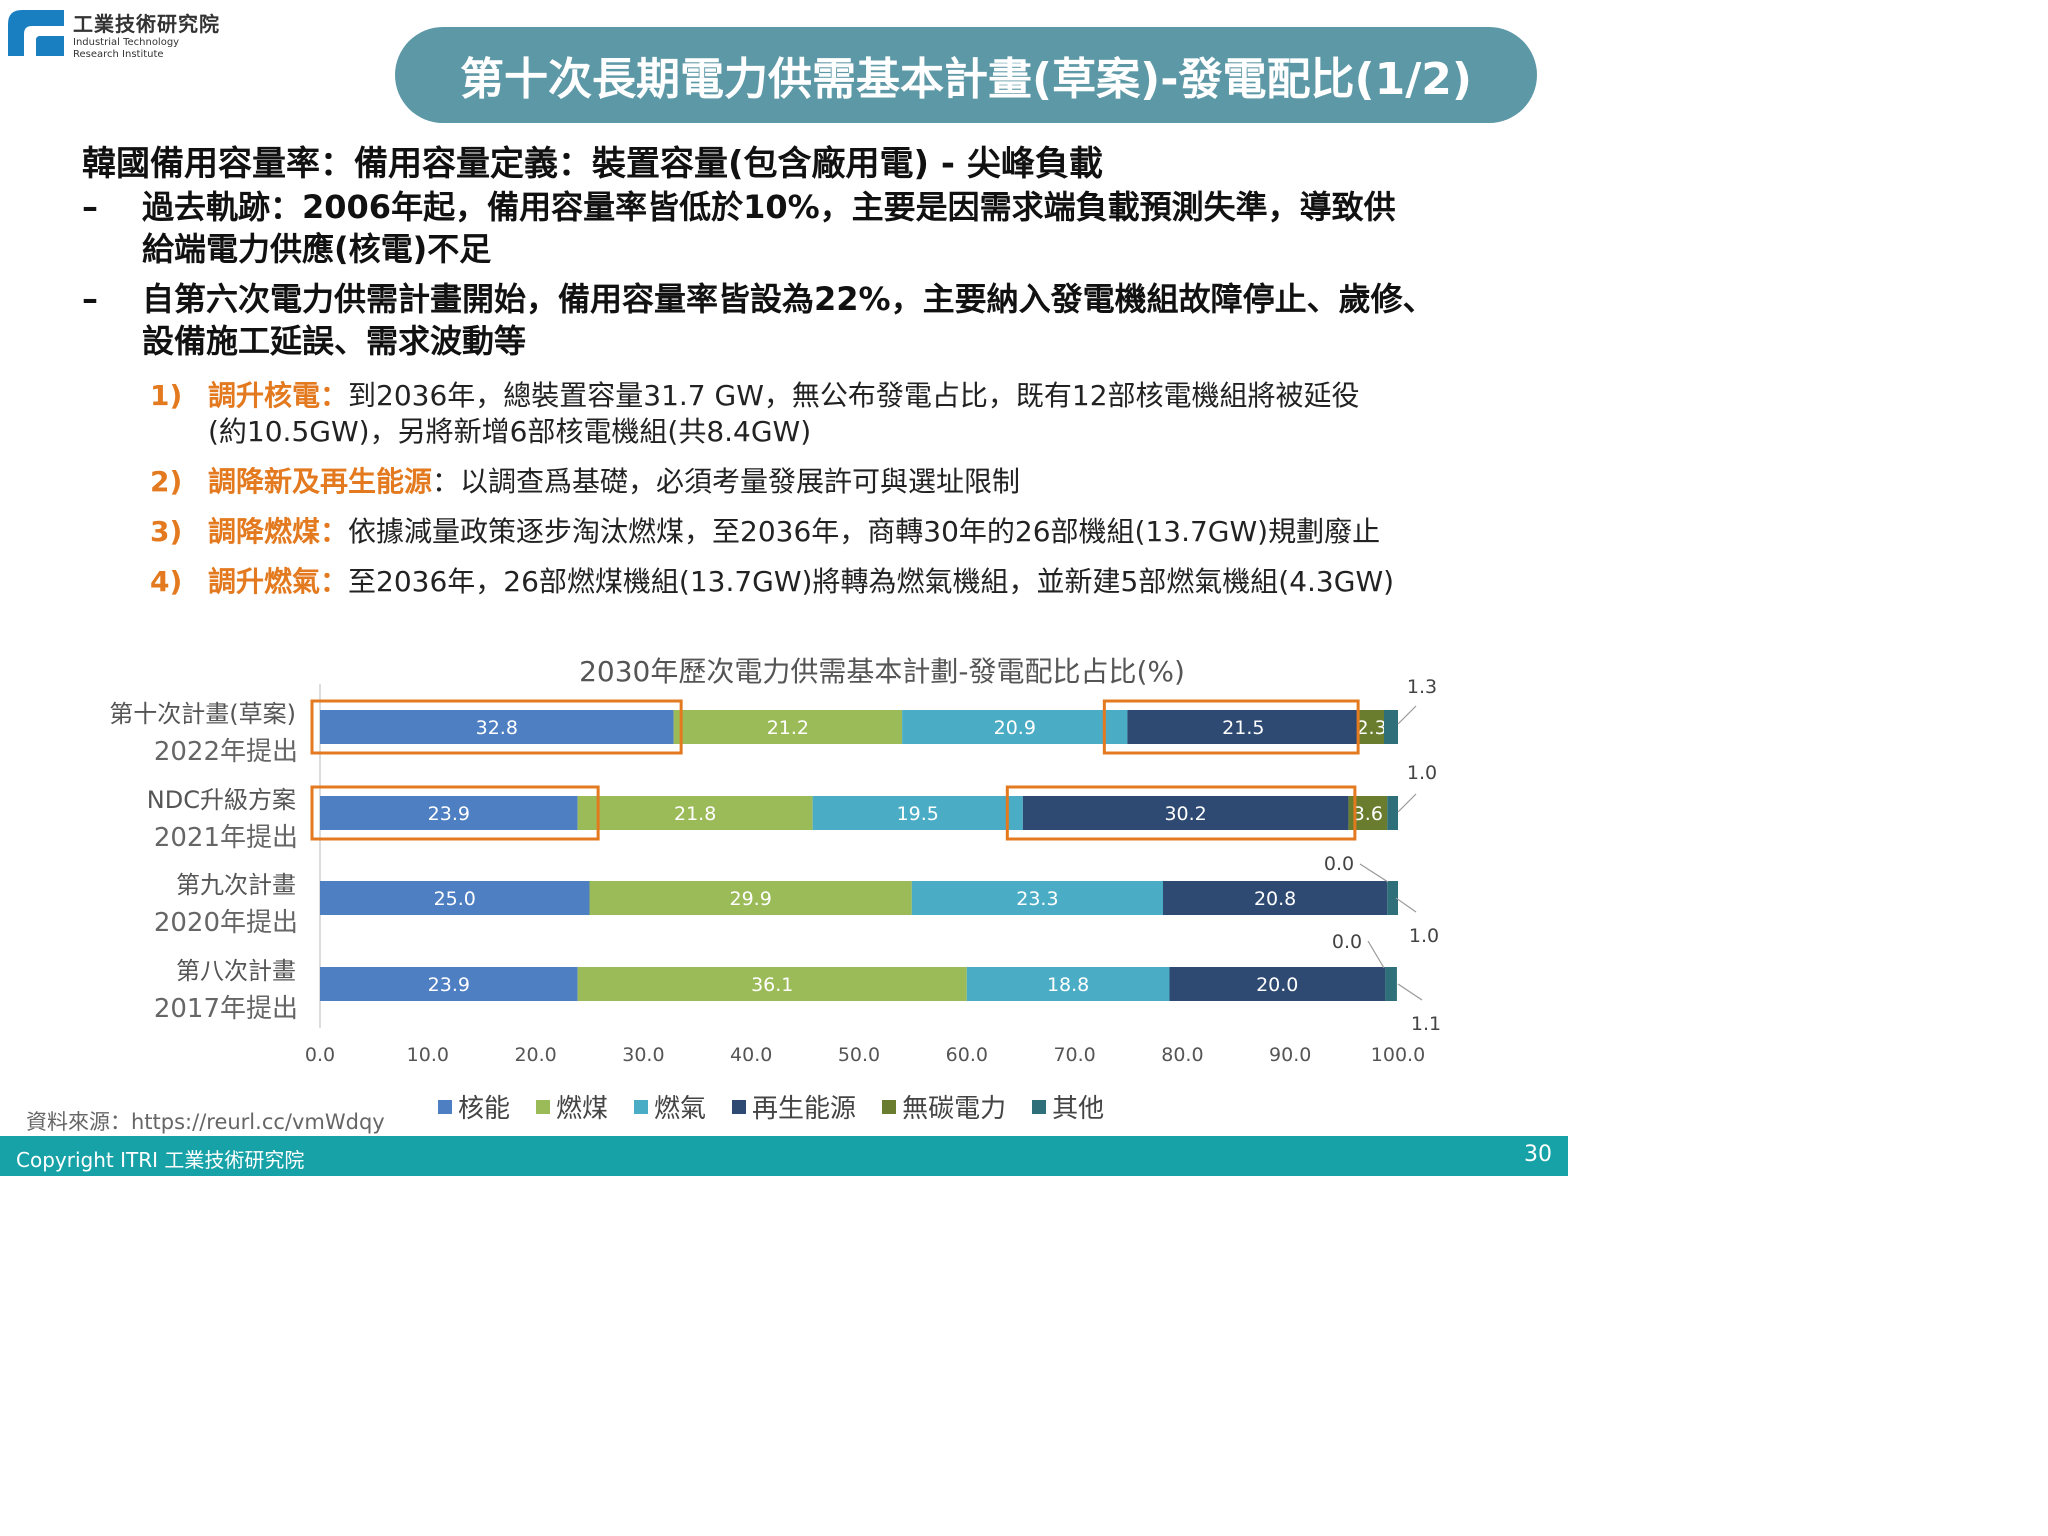 Image resolution: width=2048 pixels, height=1536 pixels. Describe the element at coordinates (784, 1156) in the screenshot. I see `footer-bar: Copyright ITRI 工業技術研究院 30` at that location.